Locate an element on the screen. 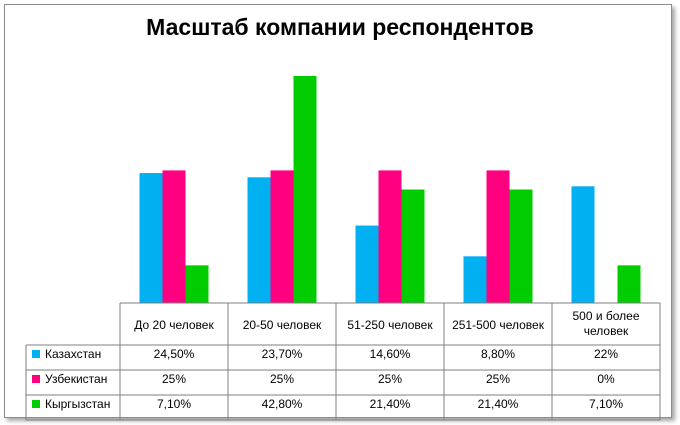 The height and width of the screenshot is (425, 680). data-label-2-1: 25% is located at coordinates (174, 379).